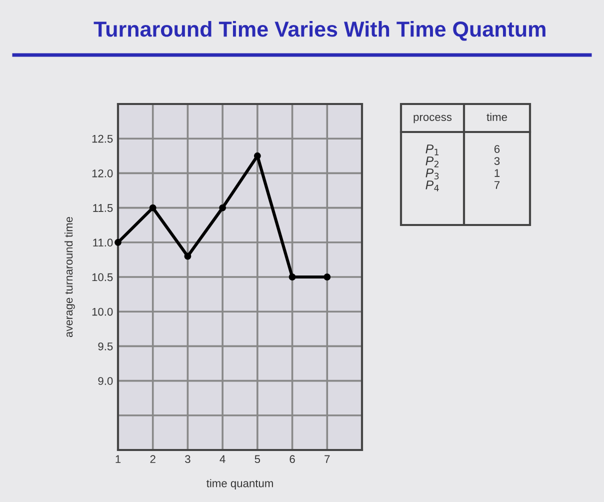 Image resolution: width=604 pixels, height=502 pixels. I want to click on y-axis-title: average turnaround time, so click(69, 277).